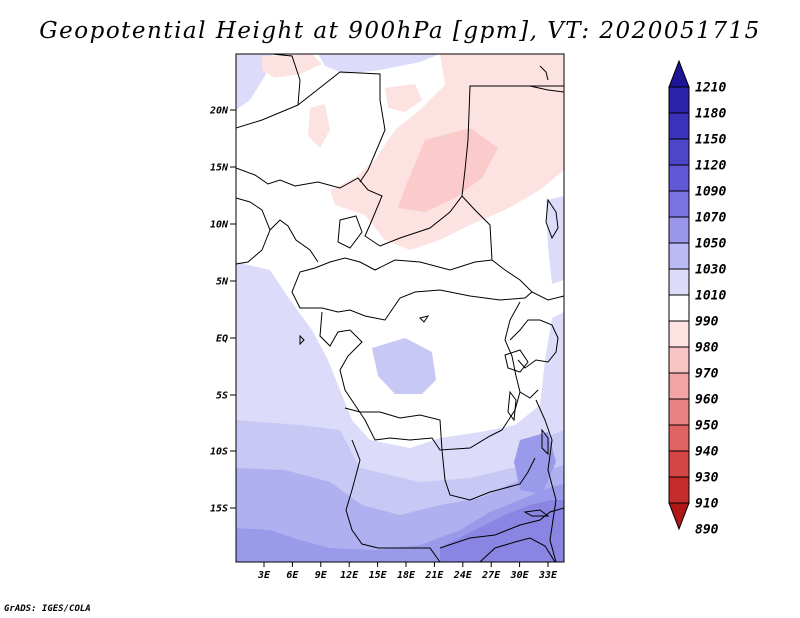  What do you see at coordinates (219, 509) in the screenshot?
I see `lat-tick-label: 15S` at bounding box center [219, 509].